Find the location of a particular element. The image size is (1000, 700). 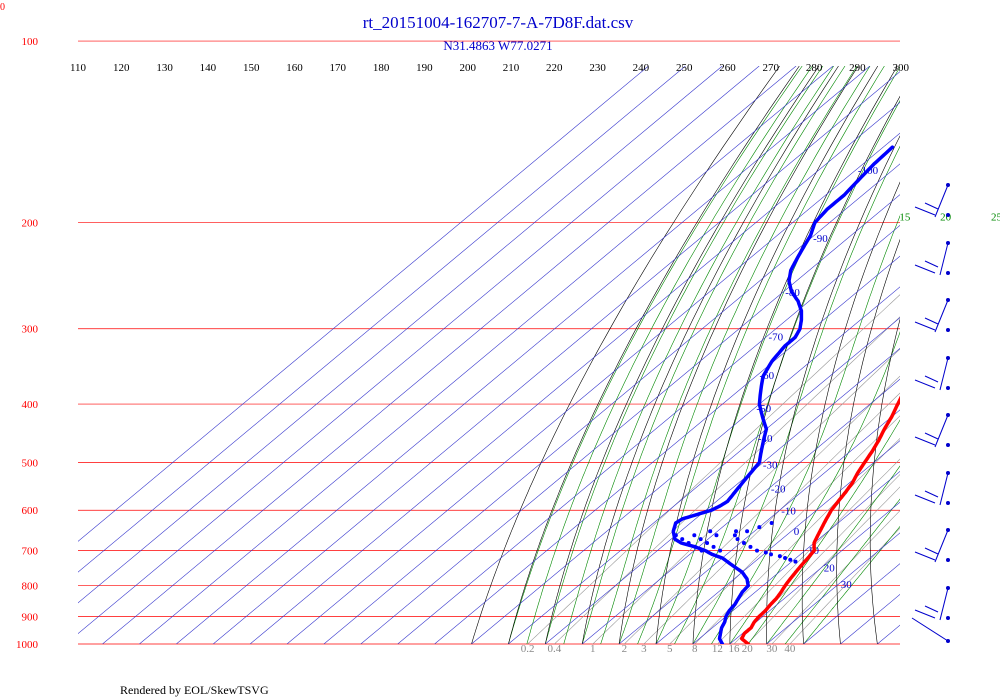

theta-top-label: 210 is located at coordinates (511, 68).